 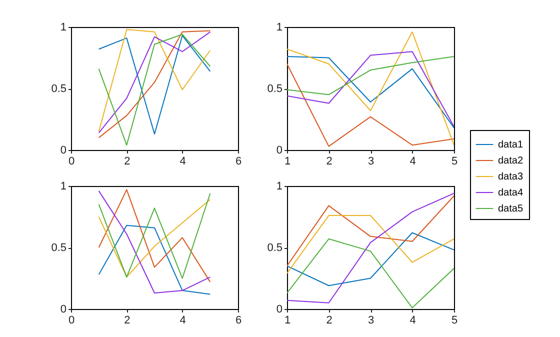 I want to click on legend-label: data1, so click(x=511, y=145).